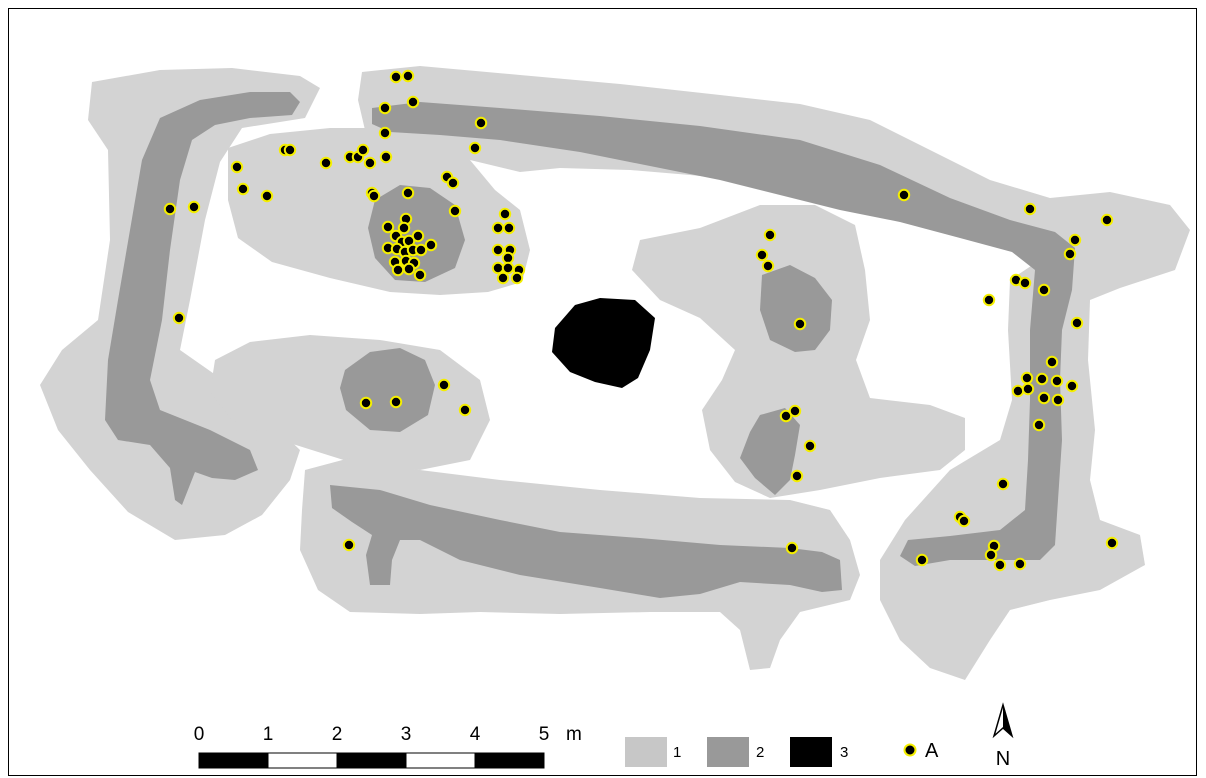 The height and width of the screenshot is (778, 1206). What do you see at coordinates (677, 752) in the screenshot?
I see `legend-label-1: 1` at bounding box center [677, 752].